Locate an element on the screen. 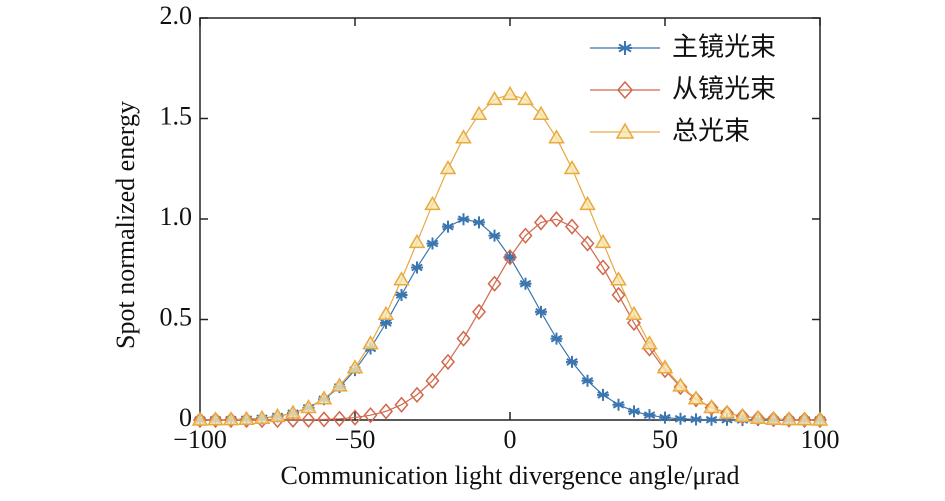 This screenshot has height=501, width=945. y-tick-label: 1.0 is located at coordinates (176, 216).